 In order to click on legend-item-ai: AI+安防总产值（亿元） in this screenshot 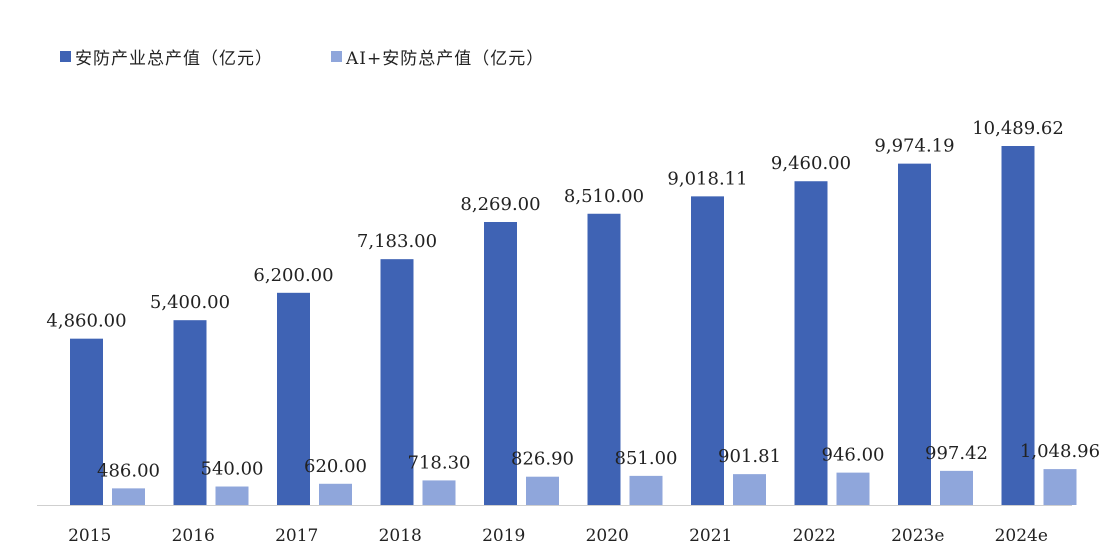, I will do `click(437, 56)`.